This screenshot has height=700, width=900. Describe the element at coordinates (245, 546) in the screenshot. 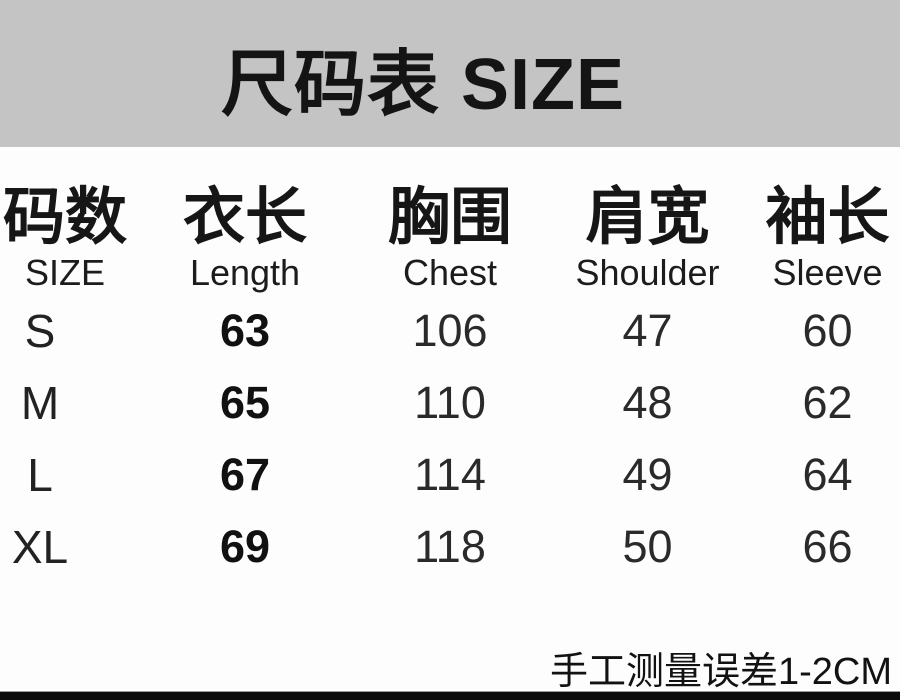

I see `length-cell: 69` at that location.